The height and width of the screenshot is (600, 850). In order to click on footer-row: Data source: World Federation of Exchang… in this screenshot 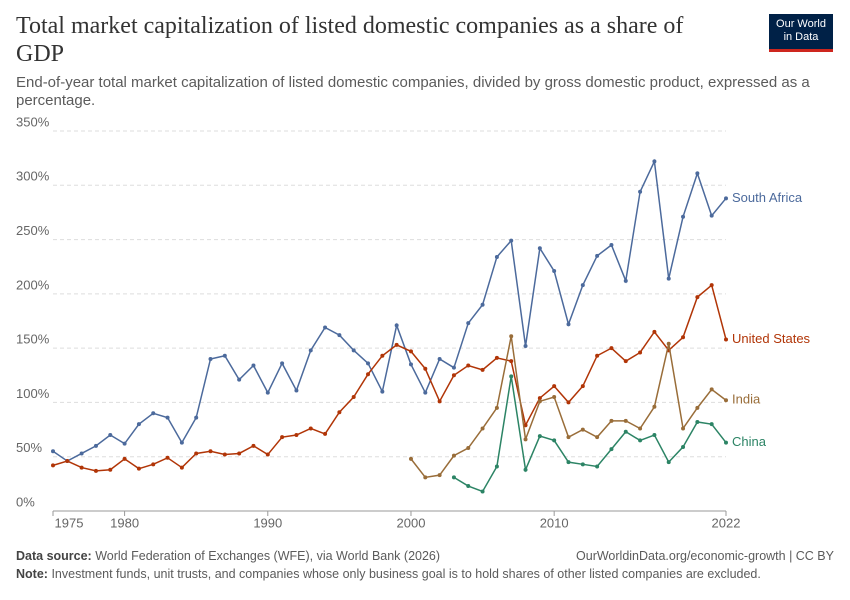, I will do `click(425, 556)`.